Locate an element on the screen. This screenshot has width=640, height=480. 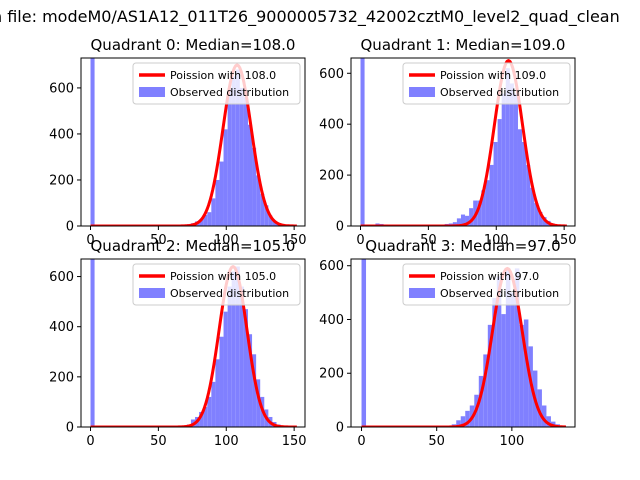
x-tick-label: 150 is located at coordinates (294, 441).